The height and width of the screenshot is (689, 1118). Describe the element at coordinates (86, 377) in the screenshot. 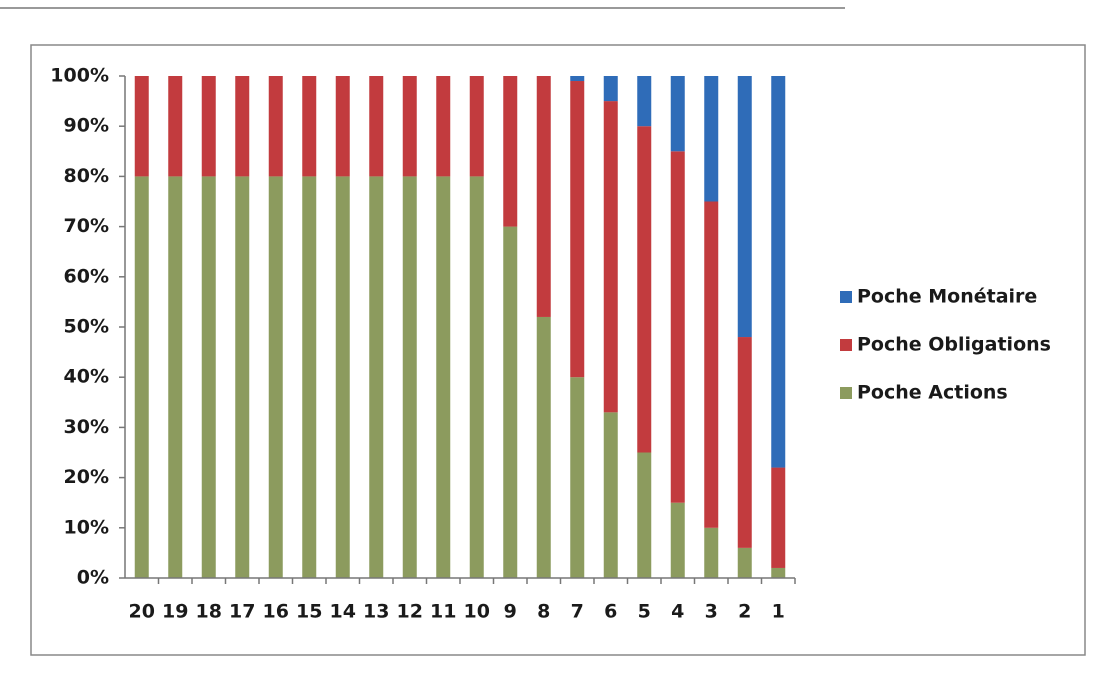

I see `y-tick-label: 40%` at that location.